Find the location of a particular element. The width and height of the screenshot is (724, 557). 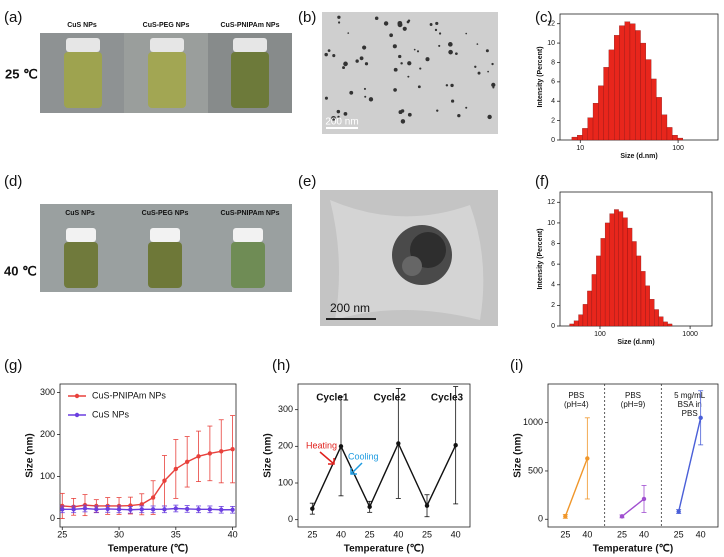

y-tick-label: 6 is located at coordinates (553, 82).